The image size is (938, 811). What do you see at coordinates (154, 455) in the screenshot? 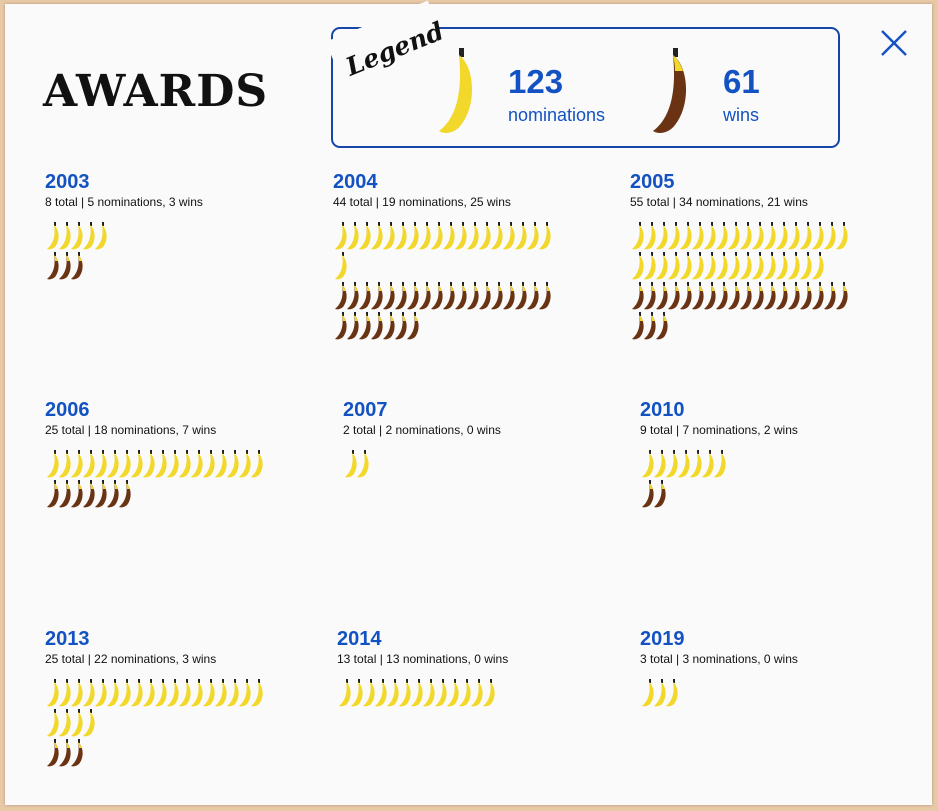
I see `year-block-2006: 2006 25 total | 18 nominations, 7 wins` at bounding box center [154, 455].